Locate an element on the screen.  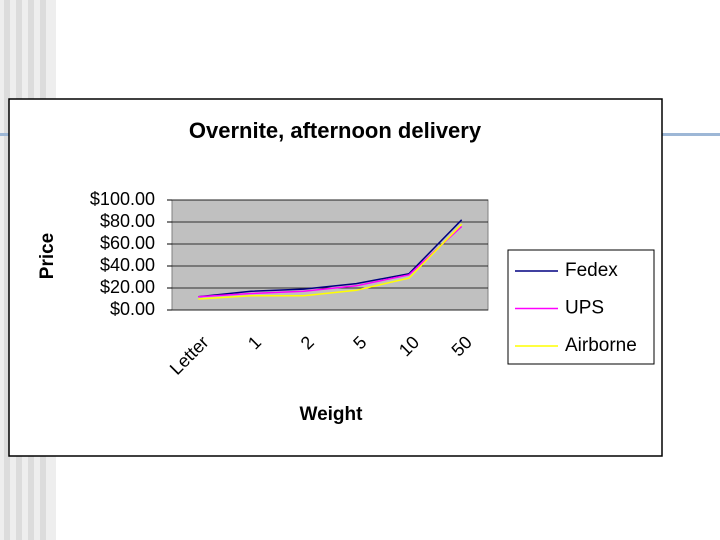
y-tick-label: $80.00 is located at coordinates (127, 221).